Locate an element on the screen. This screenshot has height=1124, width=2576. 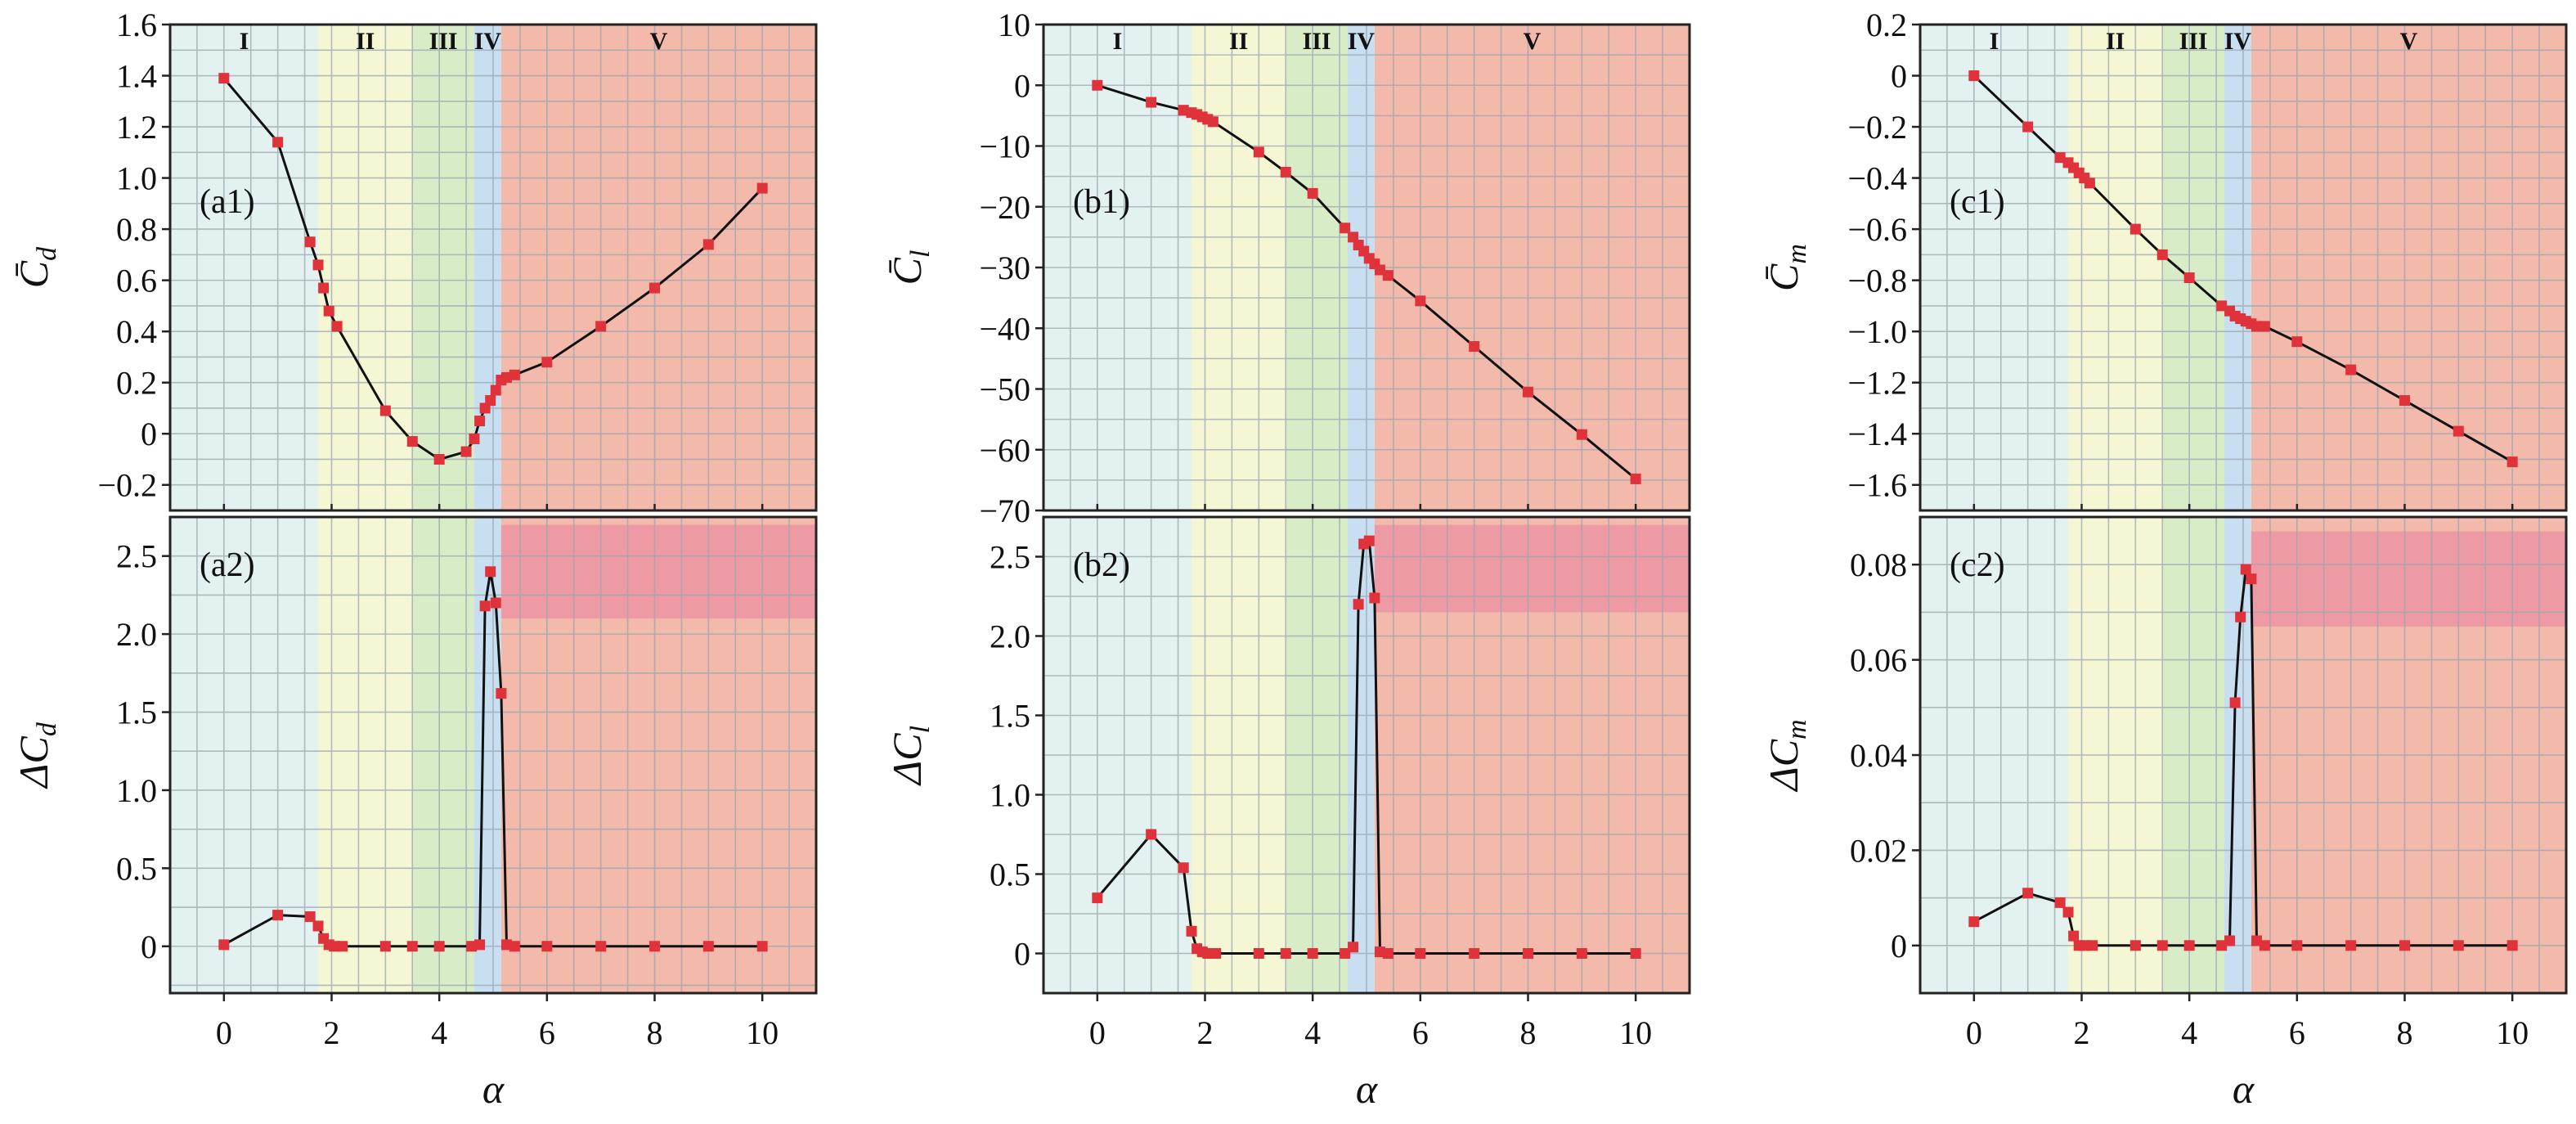
region-label-III: III is located at coordinates (443, 41).